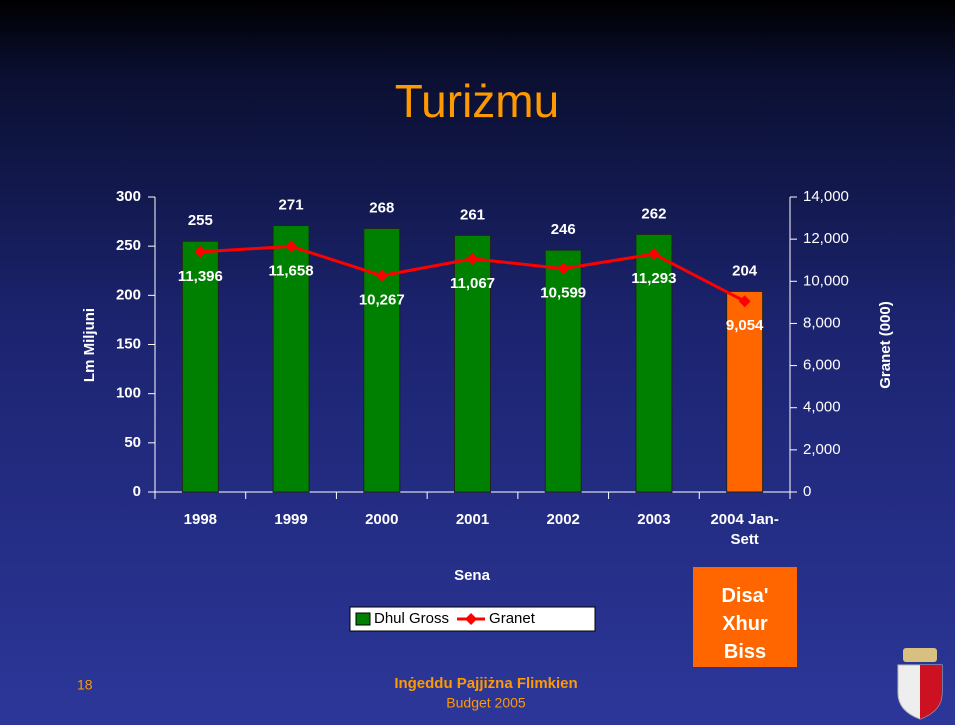 This screenshot has height=725, width=955. Describe the element at coordinates (381, 207) in the screenshot. I see `bar-value-label: 268` at that location.